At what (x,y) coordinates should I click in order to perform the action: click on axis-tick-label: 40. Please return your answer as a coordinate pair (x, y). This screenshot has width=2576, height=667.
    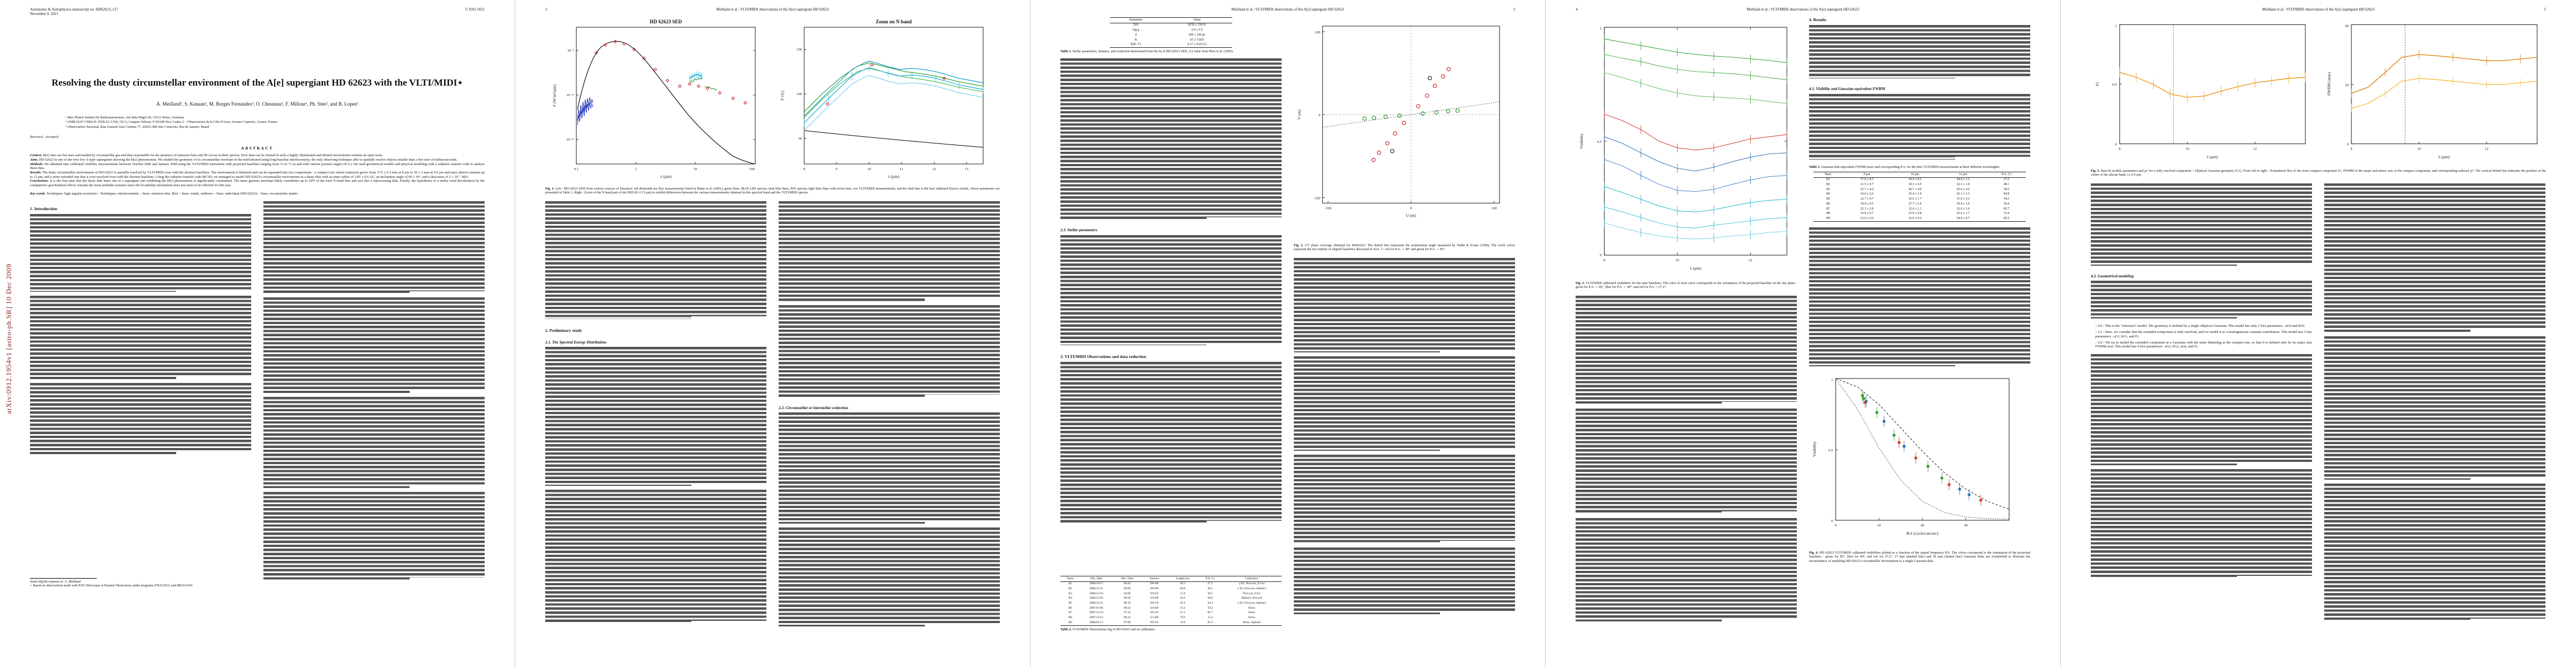
    Looking at the image, I should click on (2346, 26).